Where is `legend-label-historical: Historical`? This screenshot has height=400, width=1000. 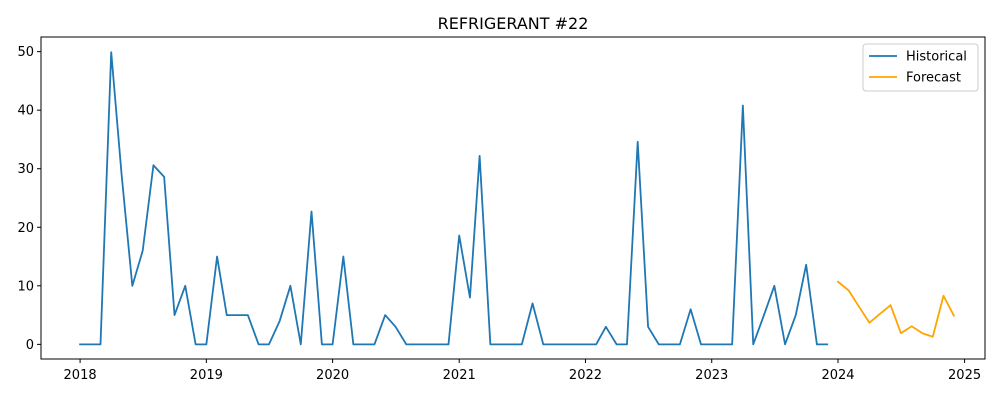
legend-label-historical: Historical is located at coordinates (936, 57).